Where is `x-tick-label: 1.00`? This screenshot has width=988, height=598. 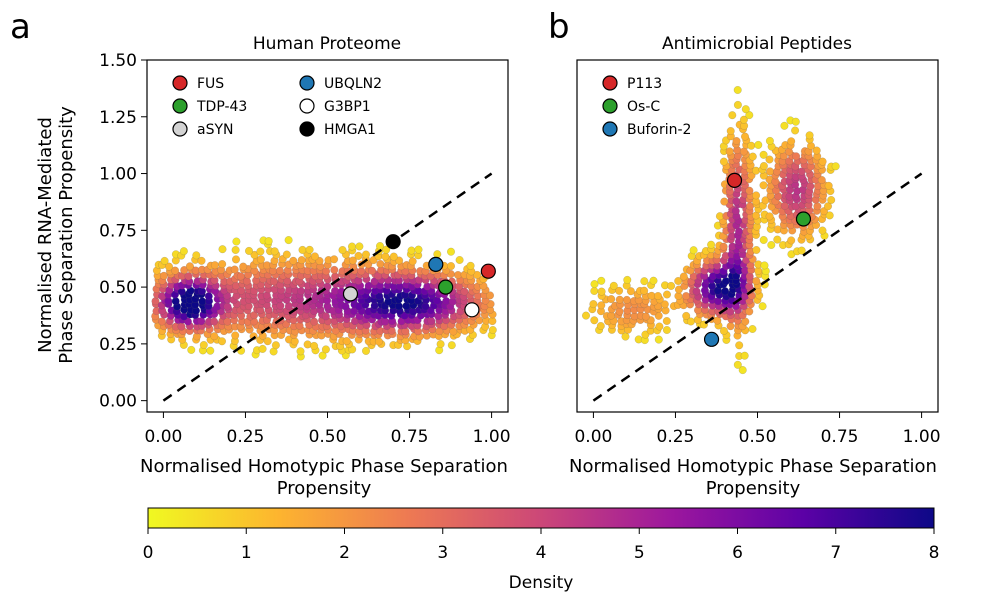
x-tick-label: 1.00 is located at coordinates (922, 437).